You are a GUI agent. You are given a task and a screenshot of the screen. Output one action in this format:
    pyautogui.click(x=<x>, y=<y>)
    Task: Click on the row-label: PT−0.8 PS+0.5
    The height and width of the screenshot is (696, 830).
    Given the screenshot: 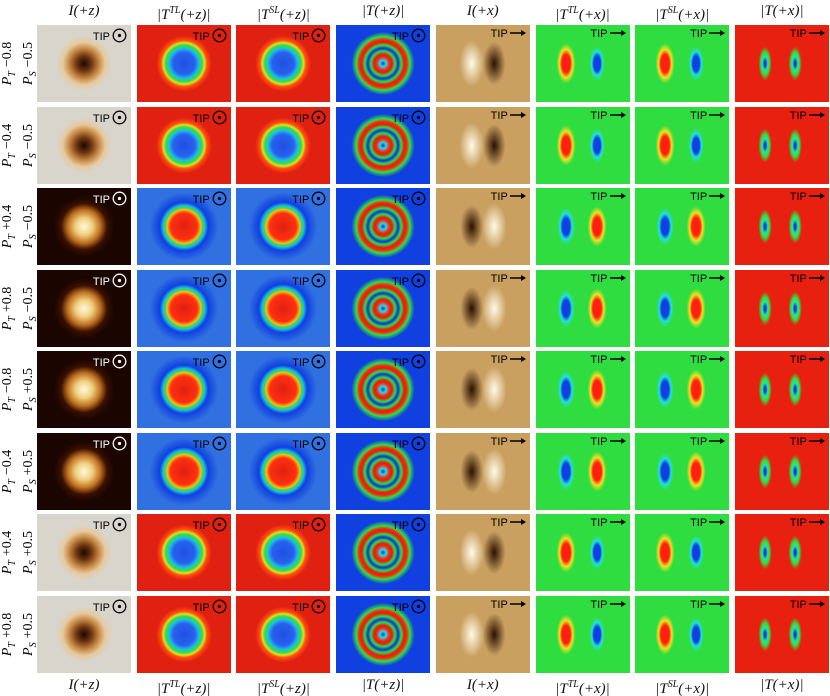 What is the action you would take?
    pyautogui.click(x=19, y=389)
    